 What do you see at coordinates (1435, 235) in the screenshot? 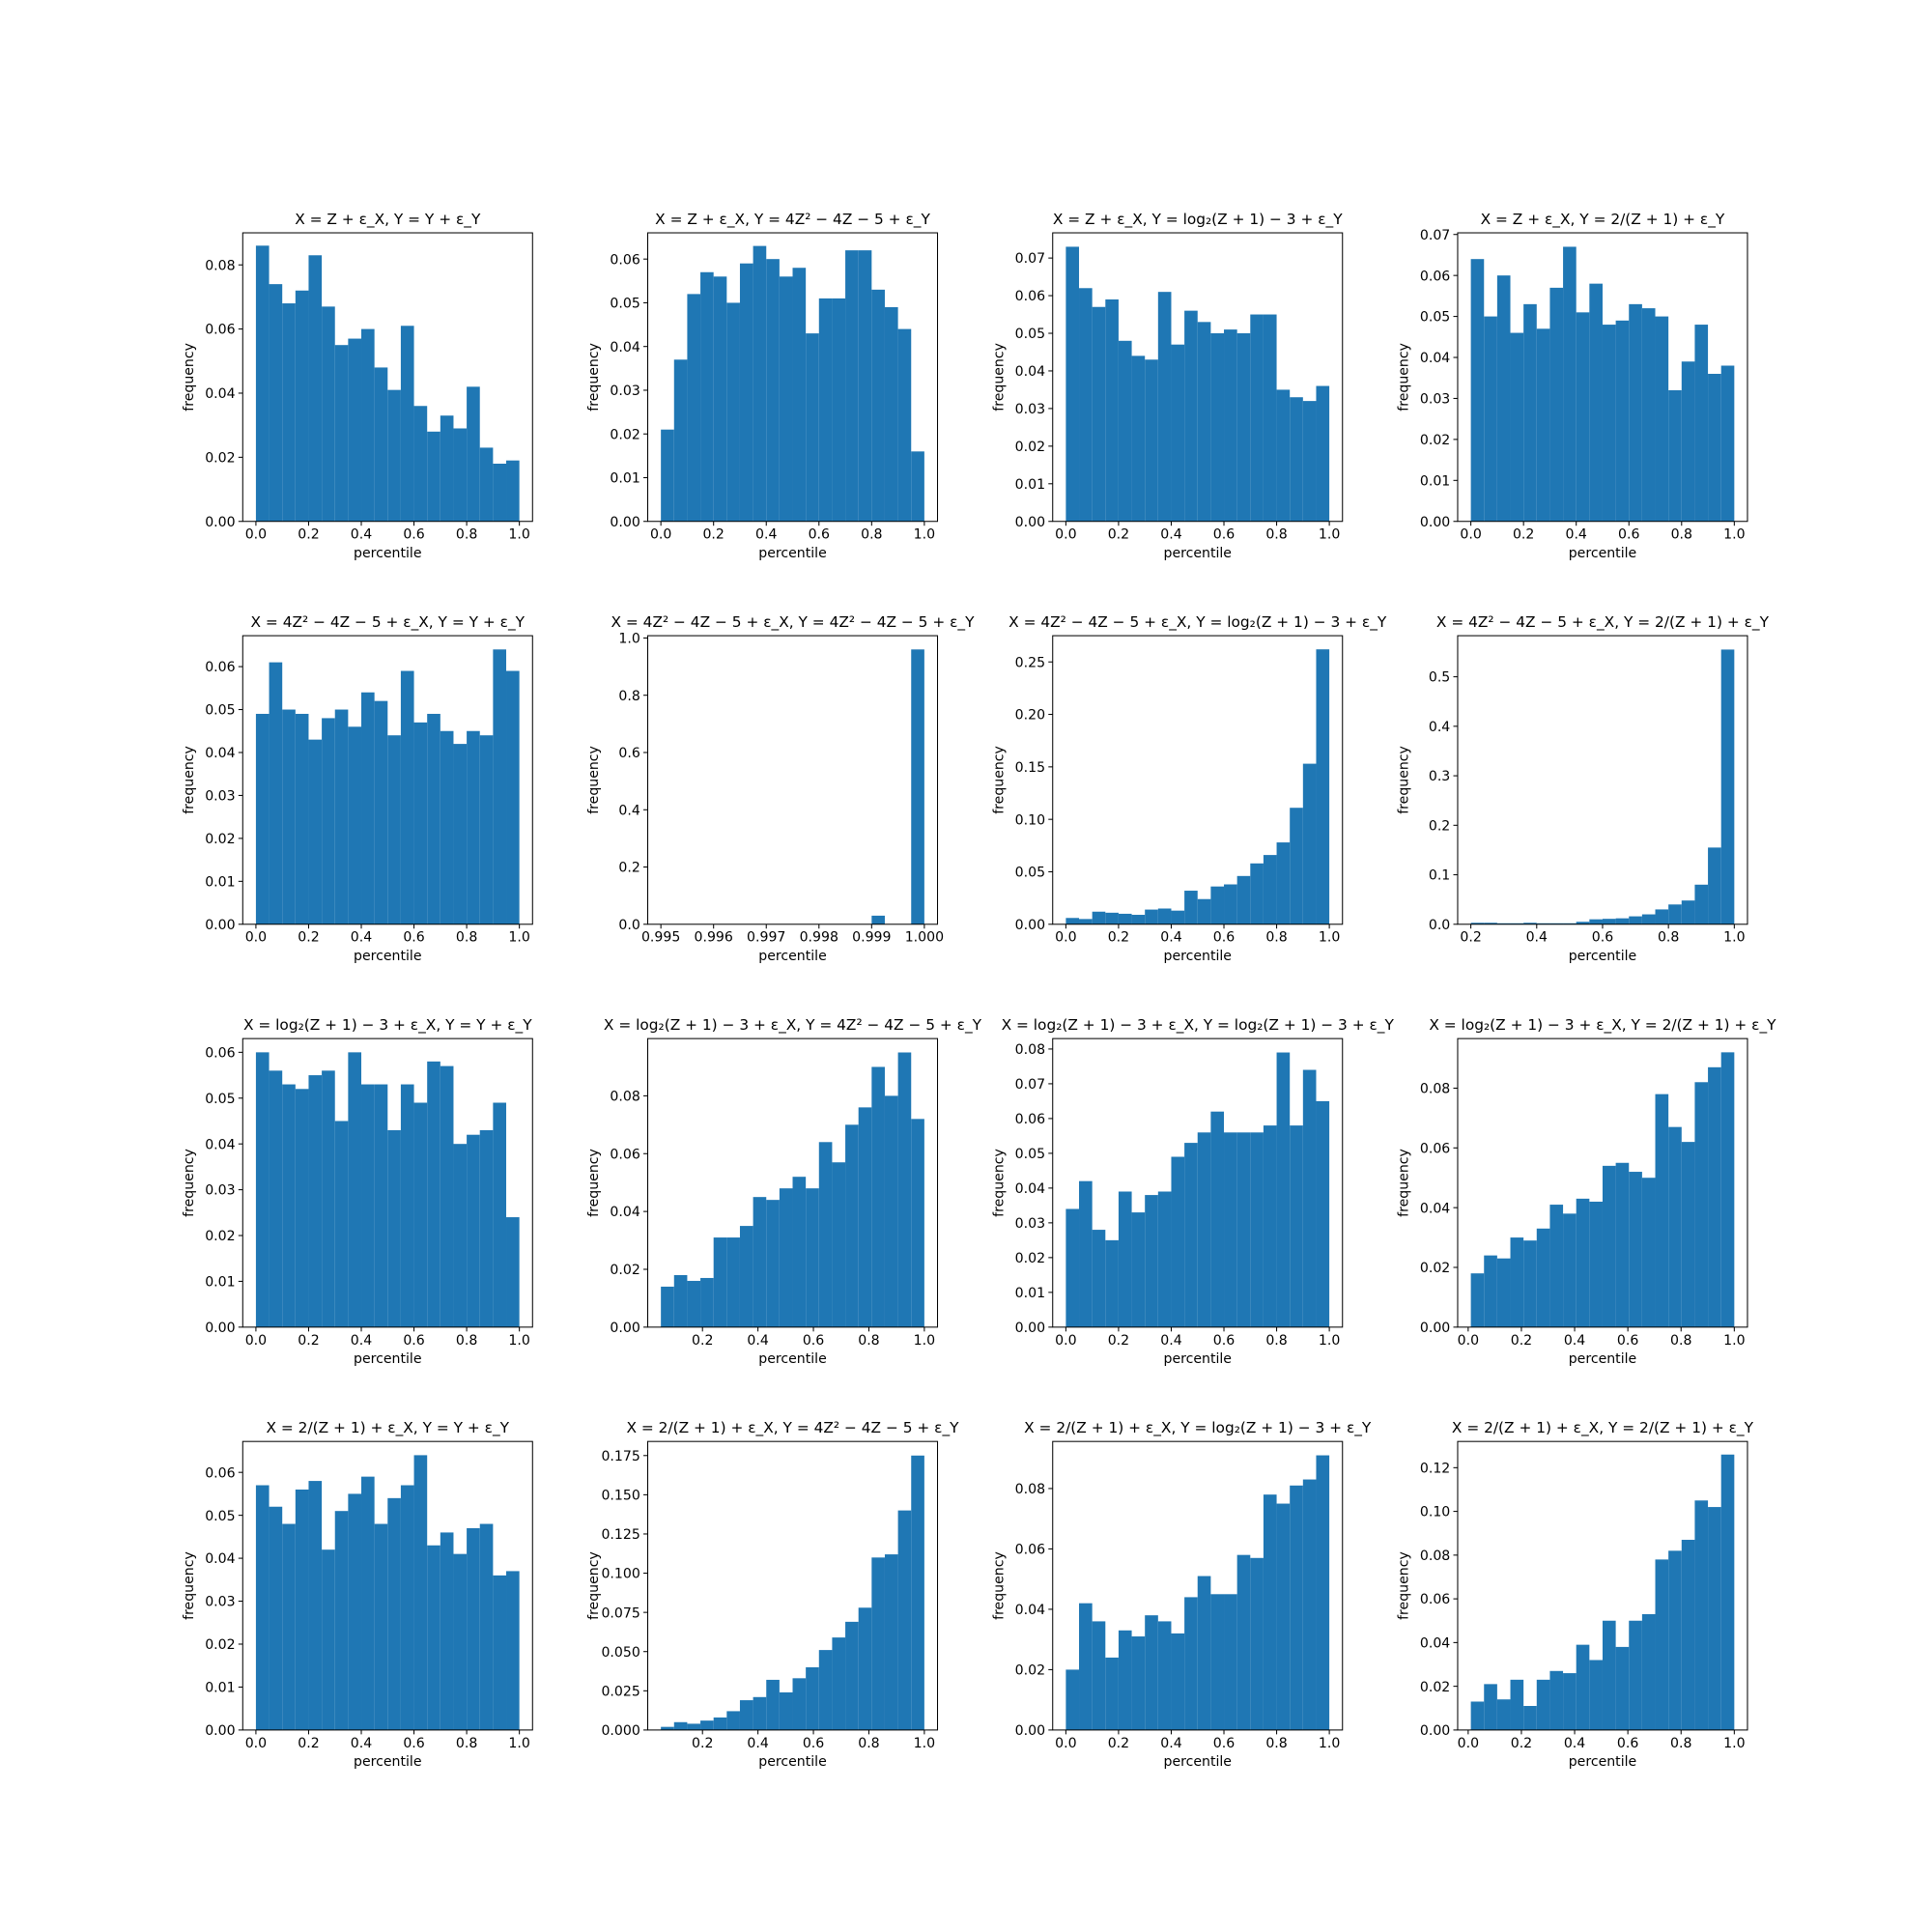
I see `y-tick-label: 0.07` at bounding box center [1435, 235].